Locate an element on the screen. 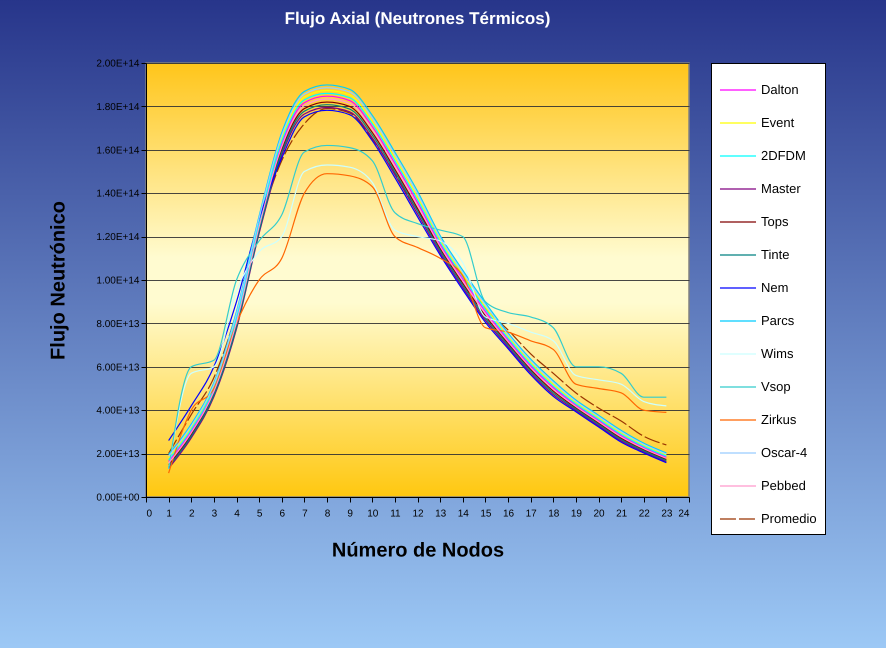 The image size is (886, 648). y-tick-label: 1.40E+14 is located at coordinates (118, 194).